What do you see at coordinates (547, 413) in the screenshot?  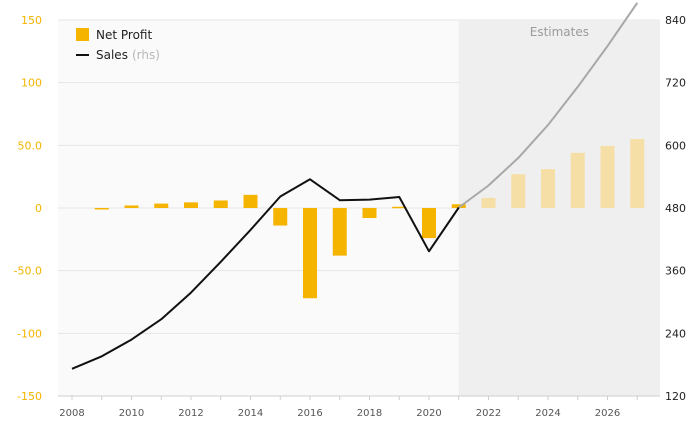 I see `x-tick-label: 2024` at bounding box center [547, 413].